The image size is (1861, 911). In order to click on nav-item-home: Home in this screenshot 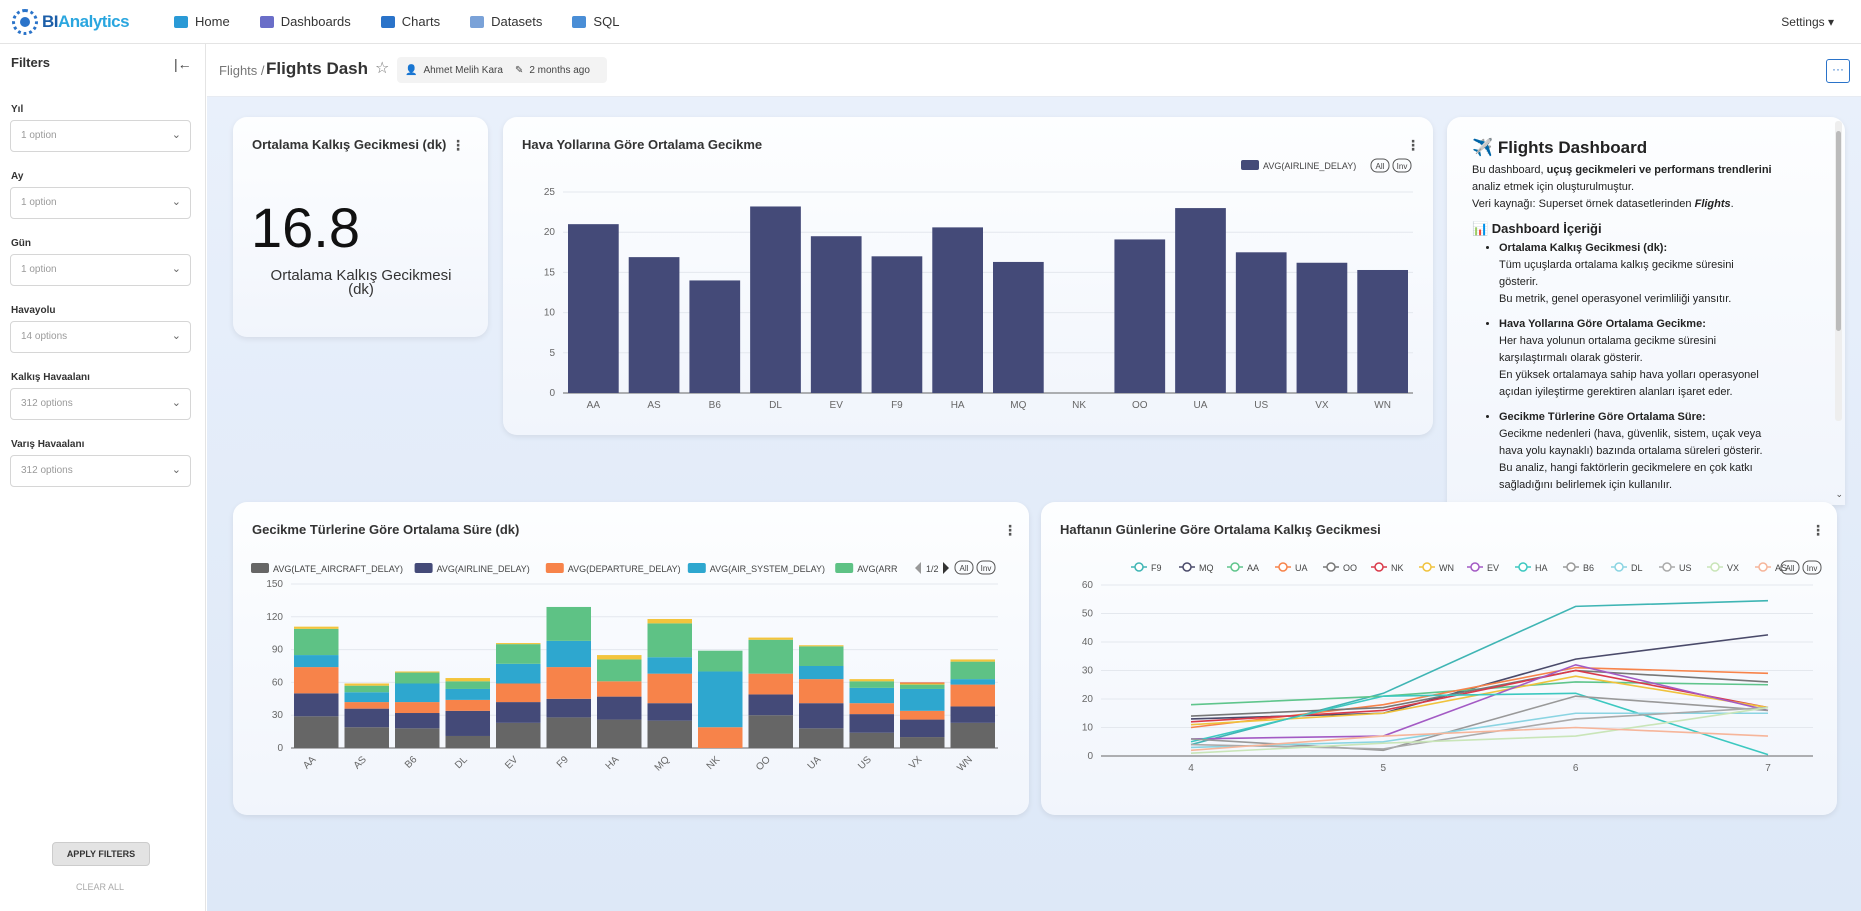, I will do `click(202, 22)`.